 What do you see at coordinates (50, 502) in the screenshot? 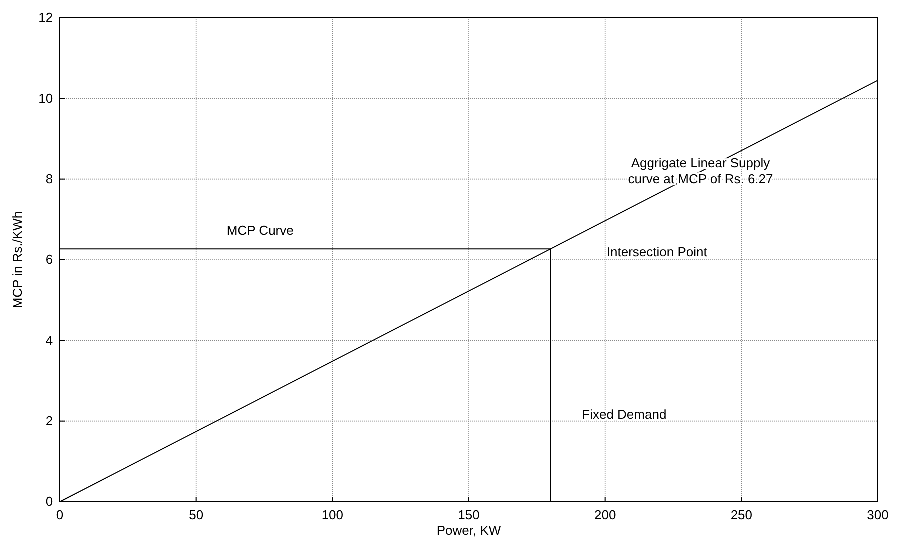
I see `y-tick-label: 0` at bounding box center [50, 502].